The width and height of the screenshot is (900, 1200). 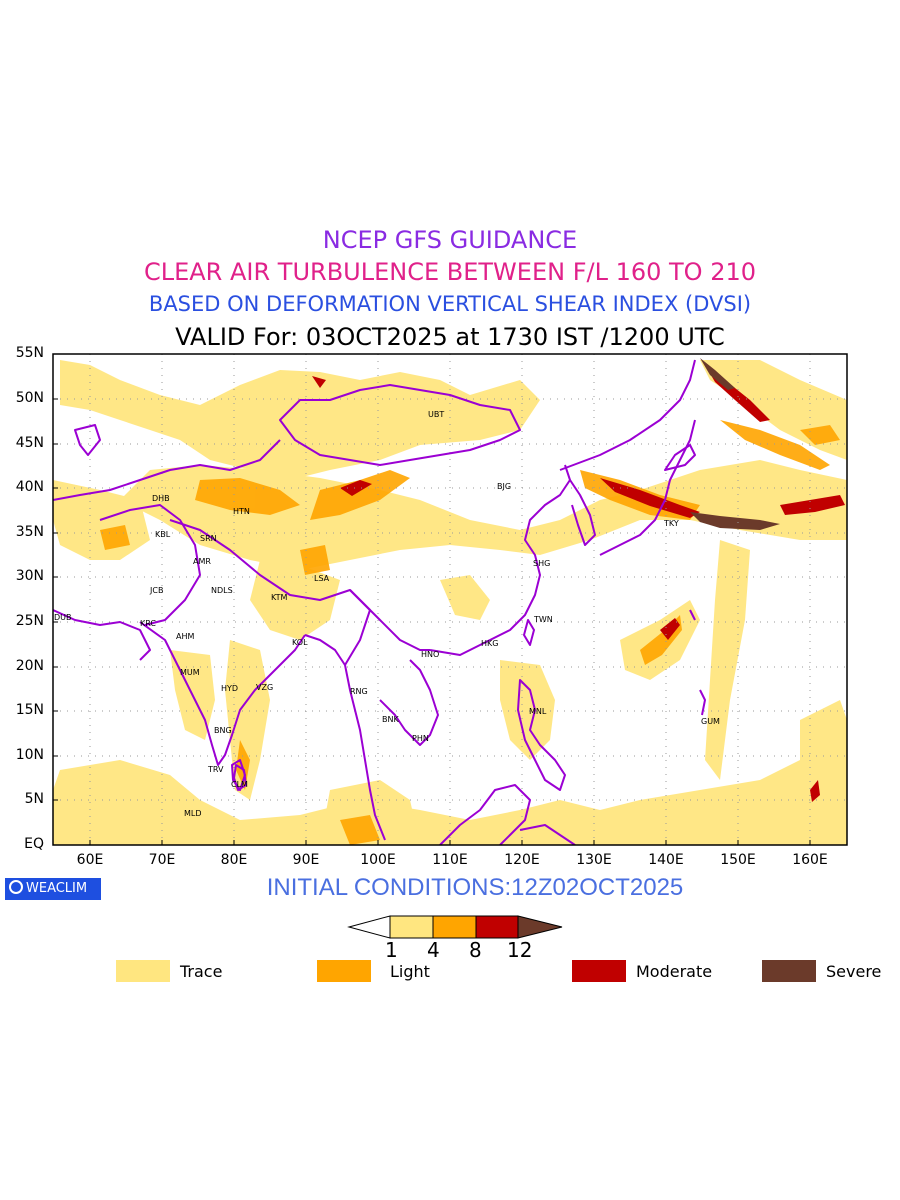 I want to click on lat-label: 25N, so click(x=29, y=621).